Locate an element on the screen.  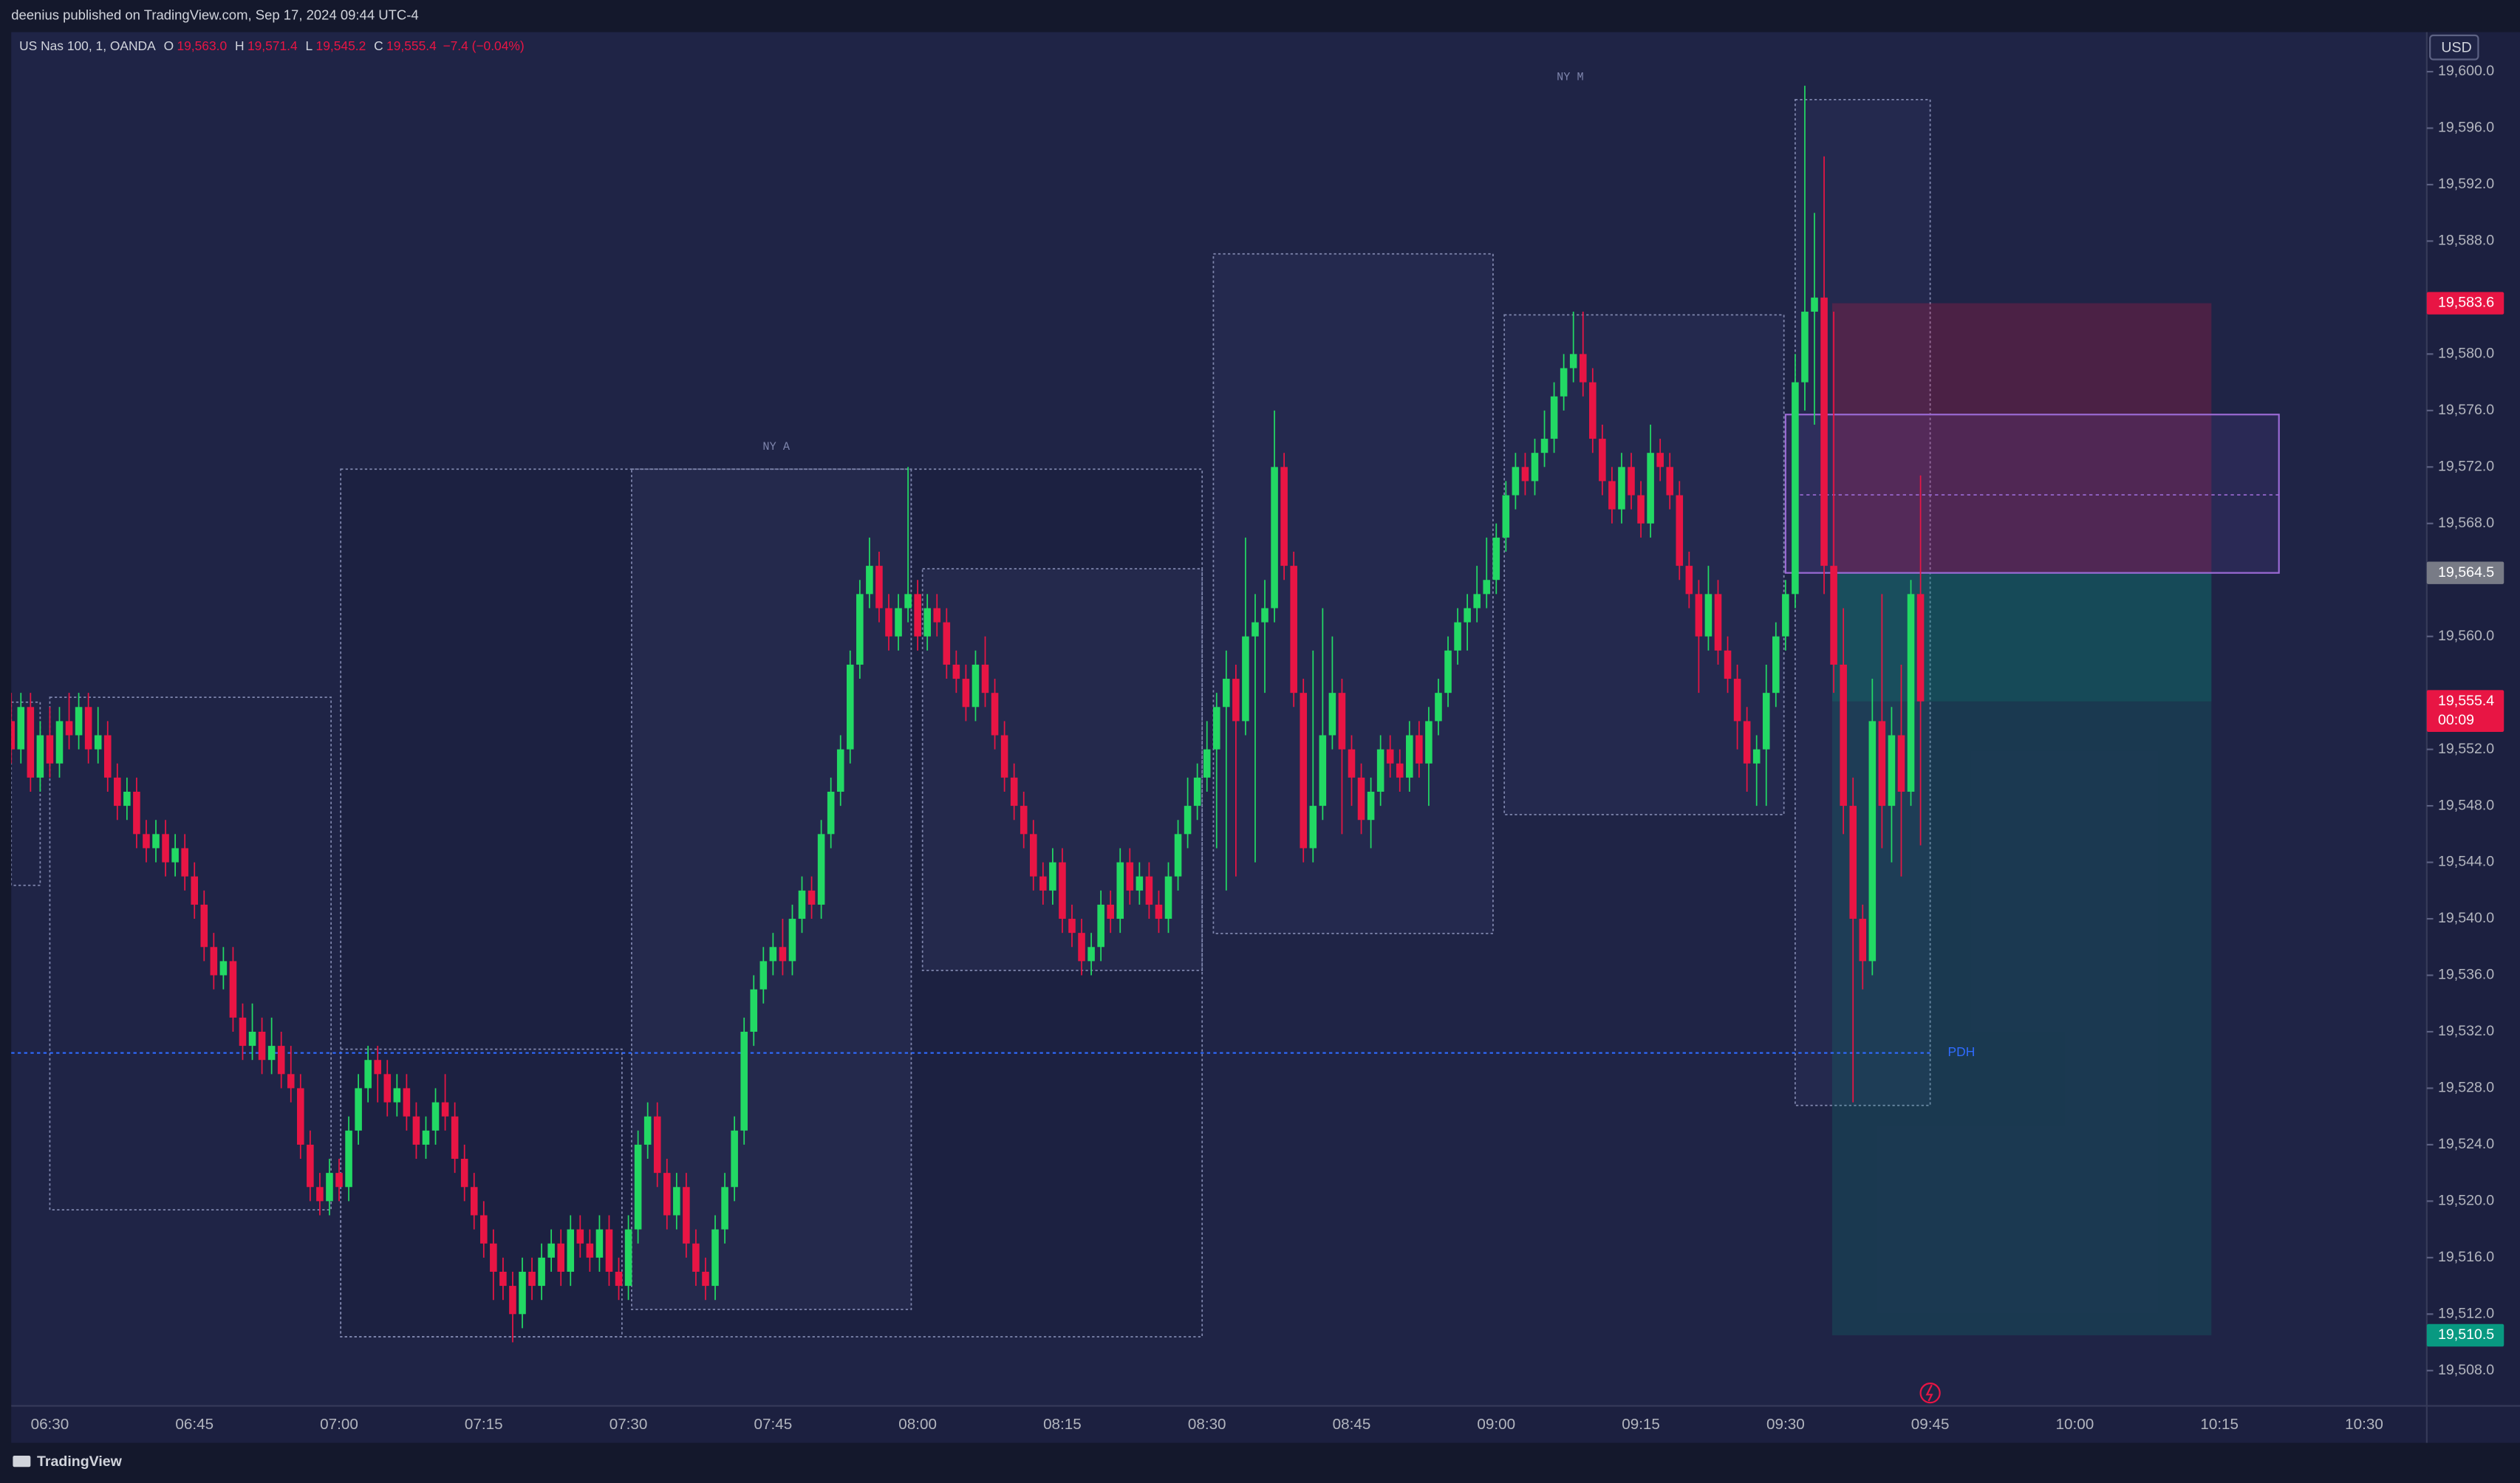
legend-value: 19,571.4 is located at coordinates (273, 45).